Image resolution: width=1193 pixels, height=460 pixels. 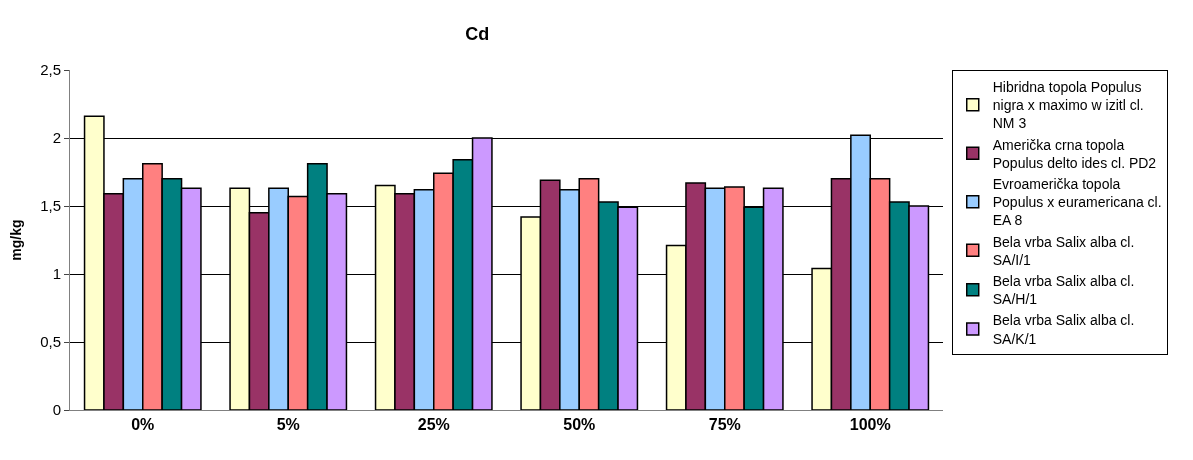 I want to click on x-tick-label: 75%, so click(x=724, y=425).